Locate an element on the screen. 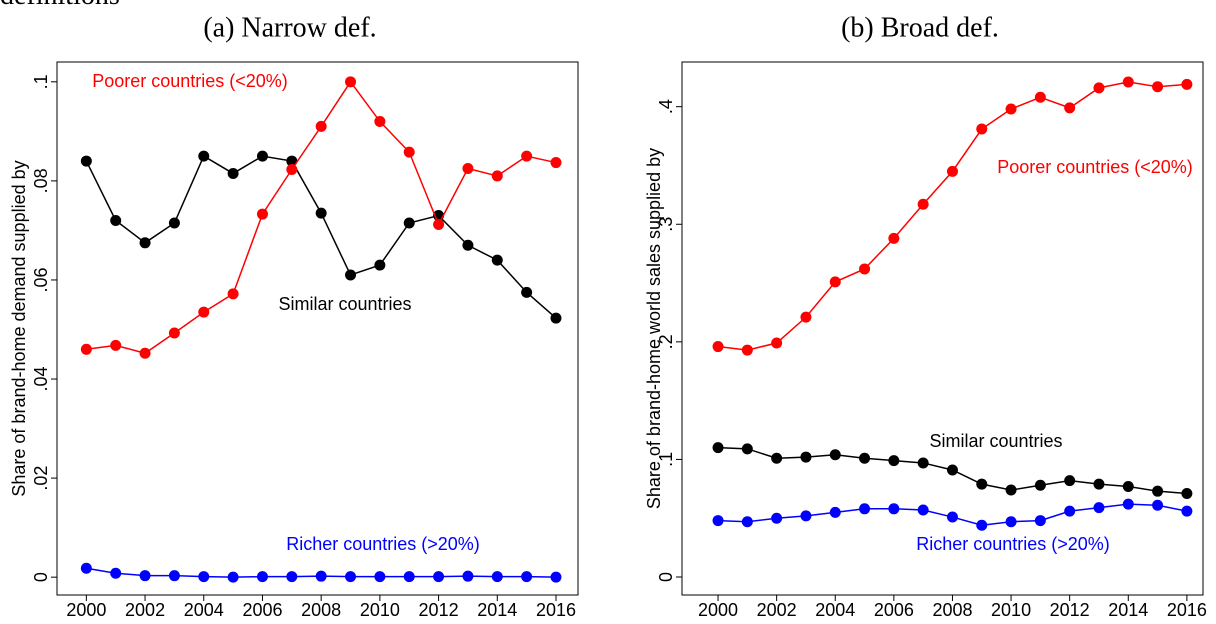 This screenshot has width=1216, height=624. y-tick-label: .06 is located at coordinates (41, 279).